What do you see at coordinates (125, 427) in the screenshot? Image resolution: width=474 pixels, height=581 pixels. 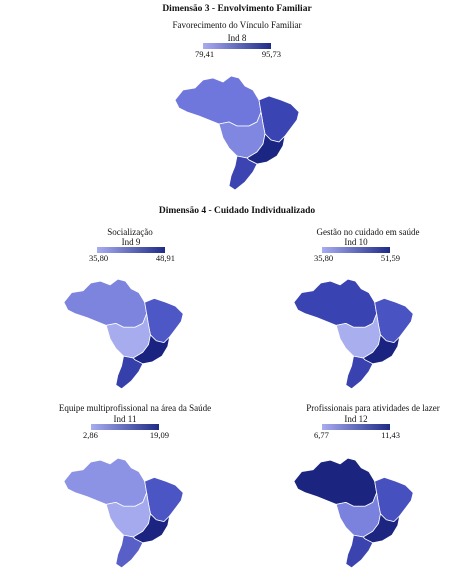 I see `map-legend: Ind 11 2,86 19,09` at bounding box center [125, 427].